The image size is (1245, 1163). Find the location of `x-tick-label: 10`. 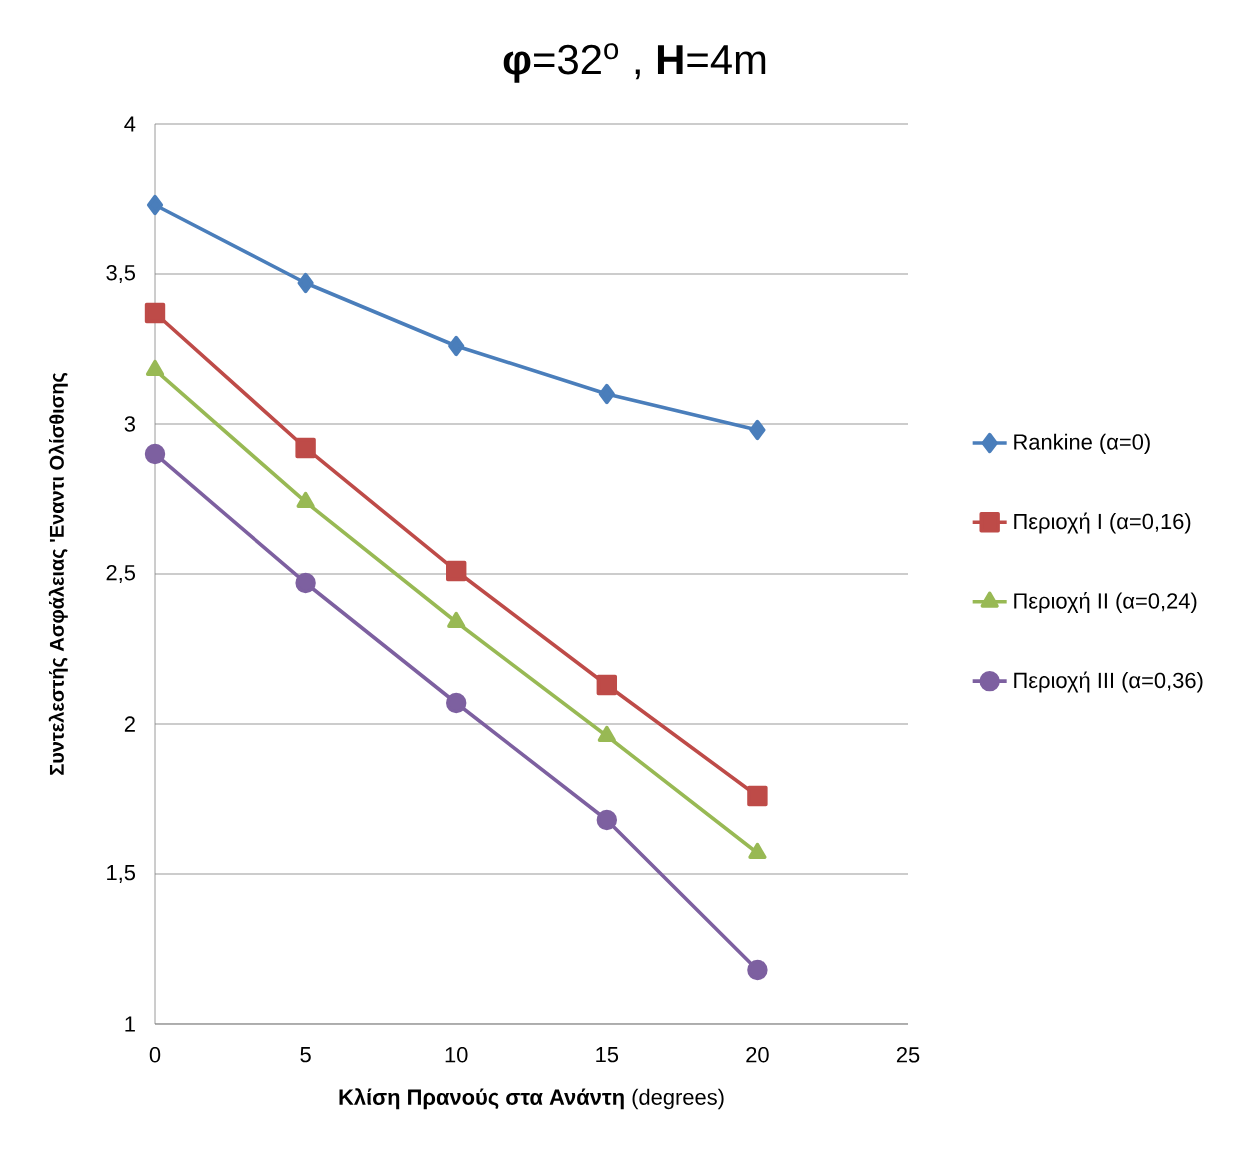

x-tick-label: 10 is located at coordinates (456, 1055).